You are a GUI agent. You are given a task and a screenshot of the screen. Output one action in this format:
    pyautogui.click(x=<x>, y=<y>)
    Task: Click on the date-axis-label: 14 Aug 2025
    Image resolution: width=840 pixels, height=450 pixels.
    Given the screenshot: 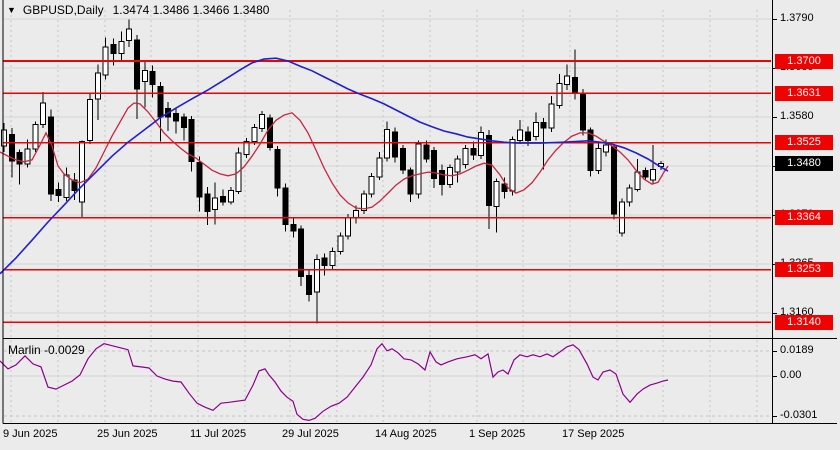 What is the action you would take?
    pyautogui.click(x=406, y=434)
    